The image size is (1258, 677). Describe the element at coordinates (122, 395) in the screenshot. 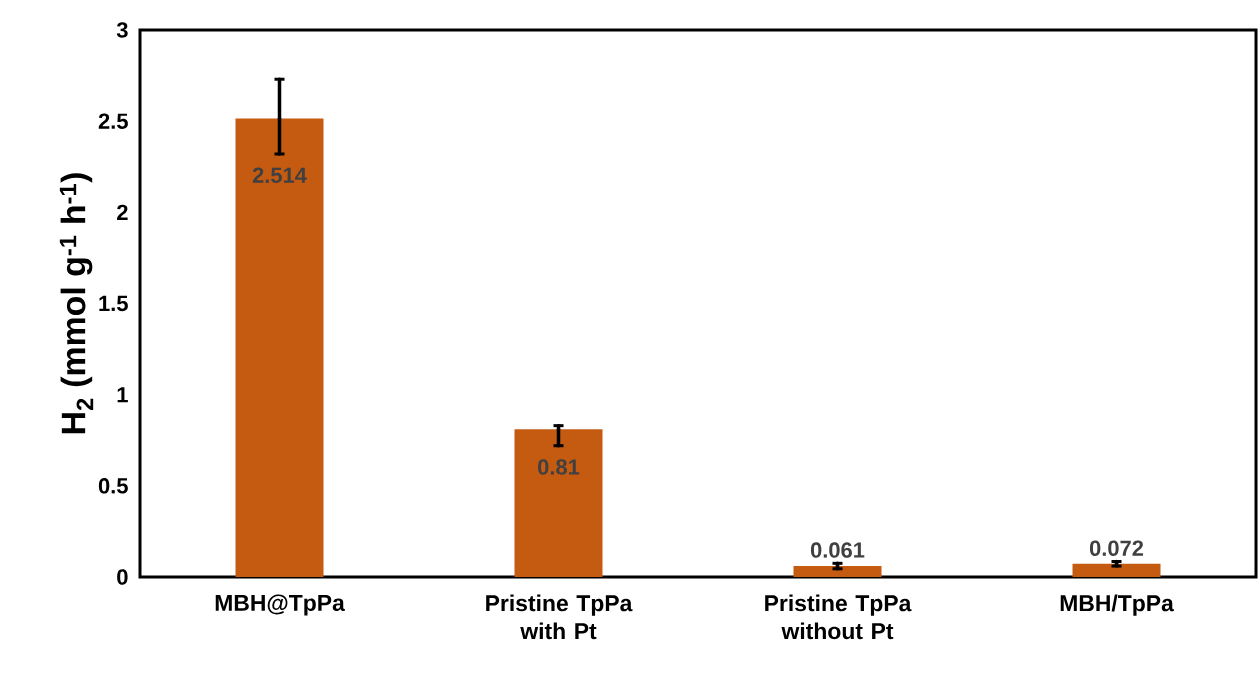

I see `y-tick-label: 1` at that location.